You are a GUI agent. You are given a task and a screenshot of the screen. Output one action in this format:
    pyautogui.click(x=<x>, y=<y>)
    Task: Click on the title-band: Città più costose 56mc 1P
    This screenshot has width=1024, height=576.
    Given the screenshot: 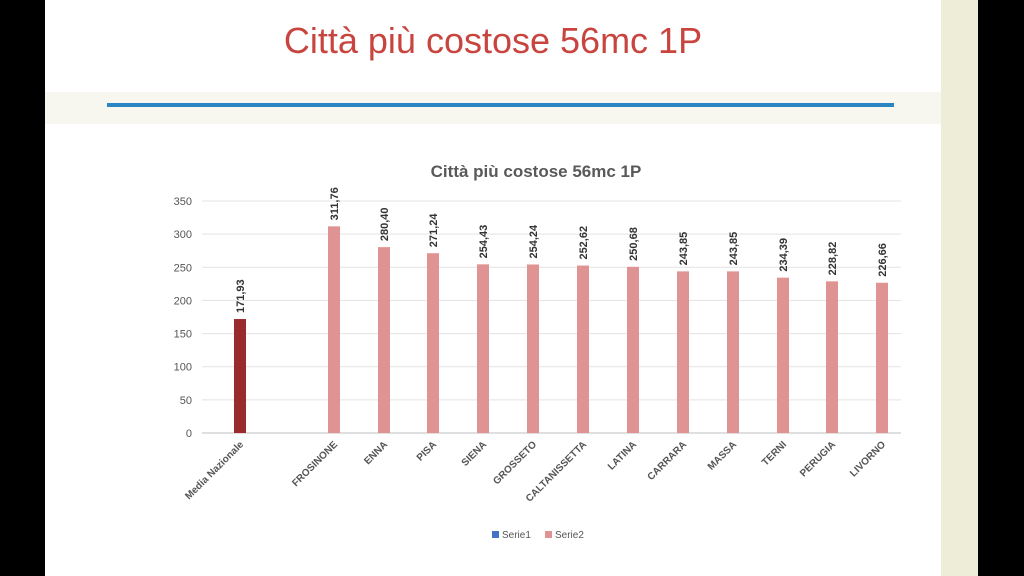 What is the action you would take?
    pyautogui.click(x=493, y=46)
    